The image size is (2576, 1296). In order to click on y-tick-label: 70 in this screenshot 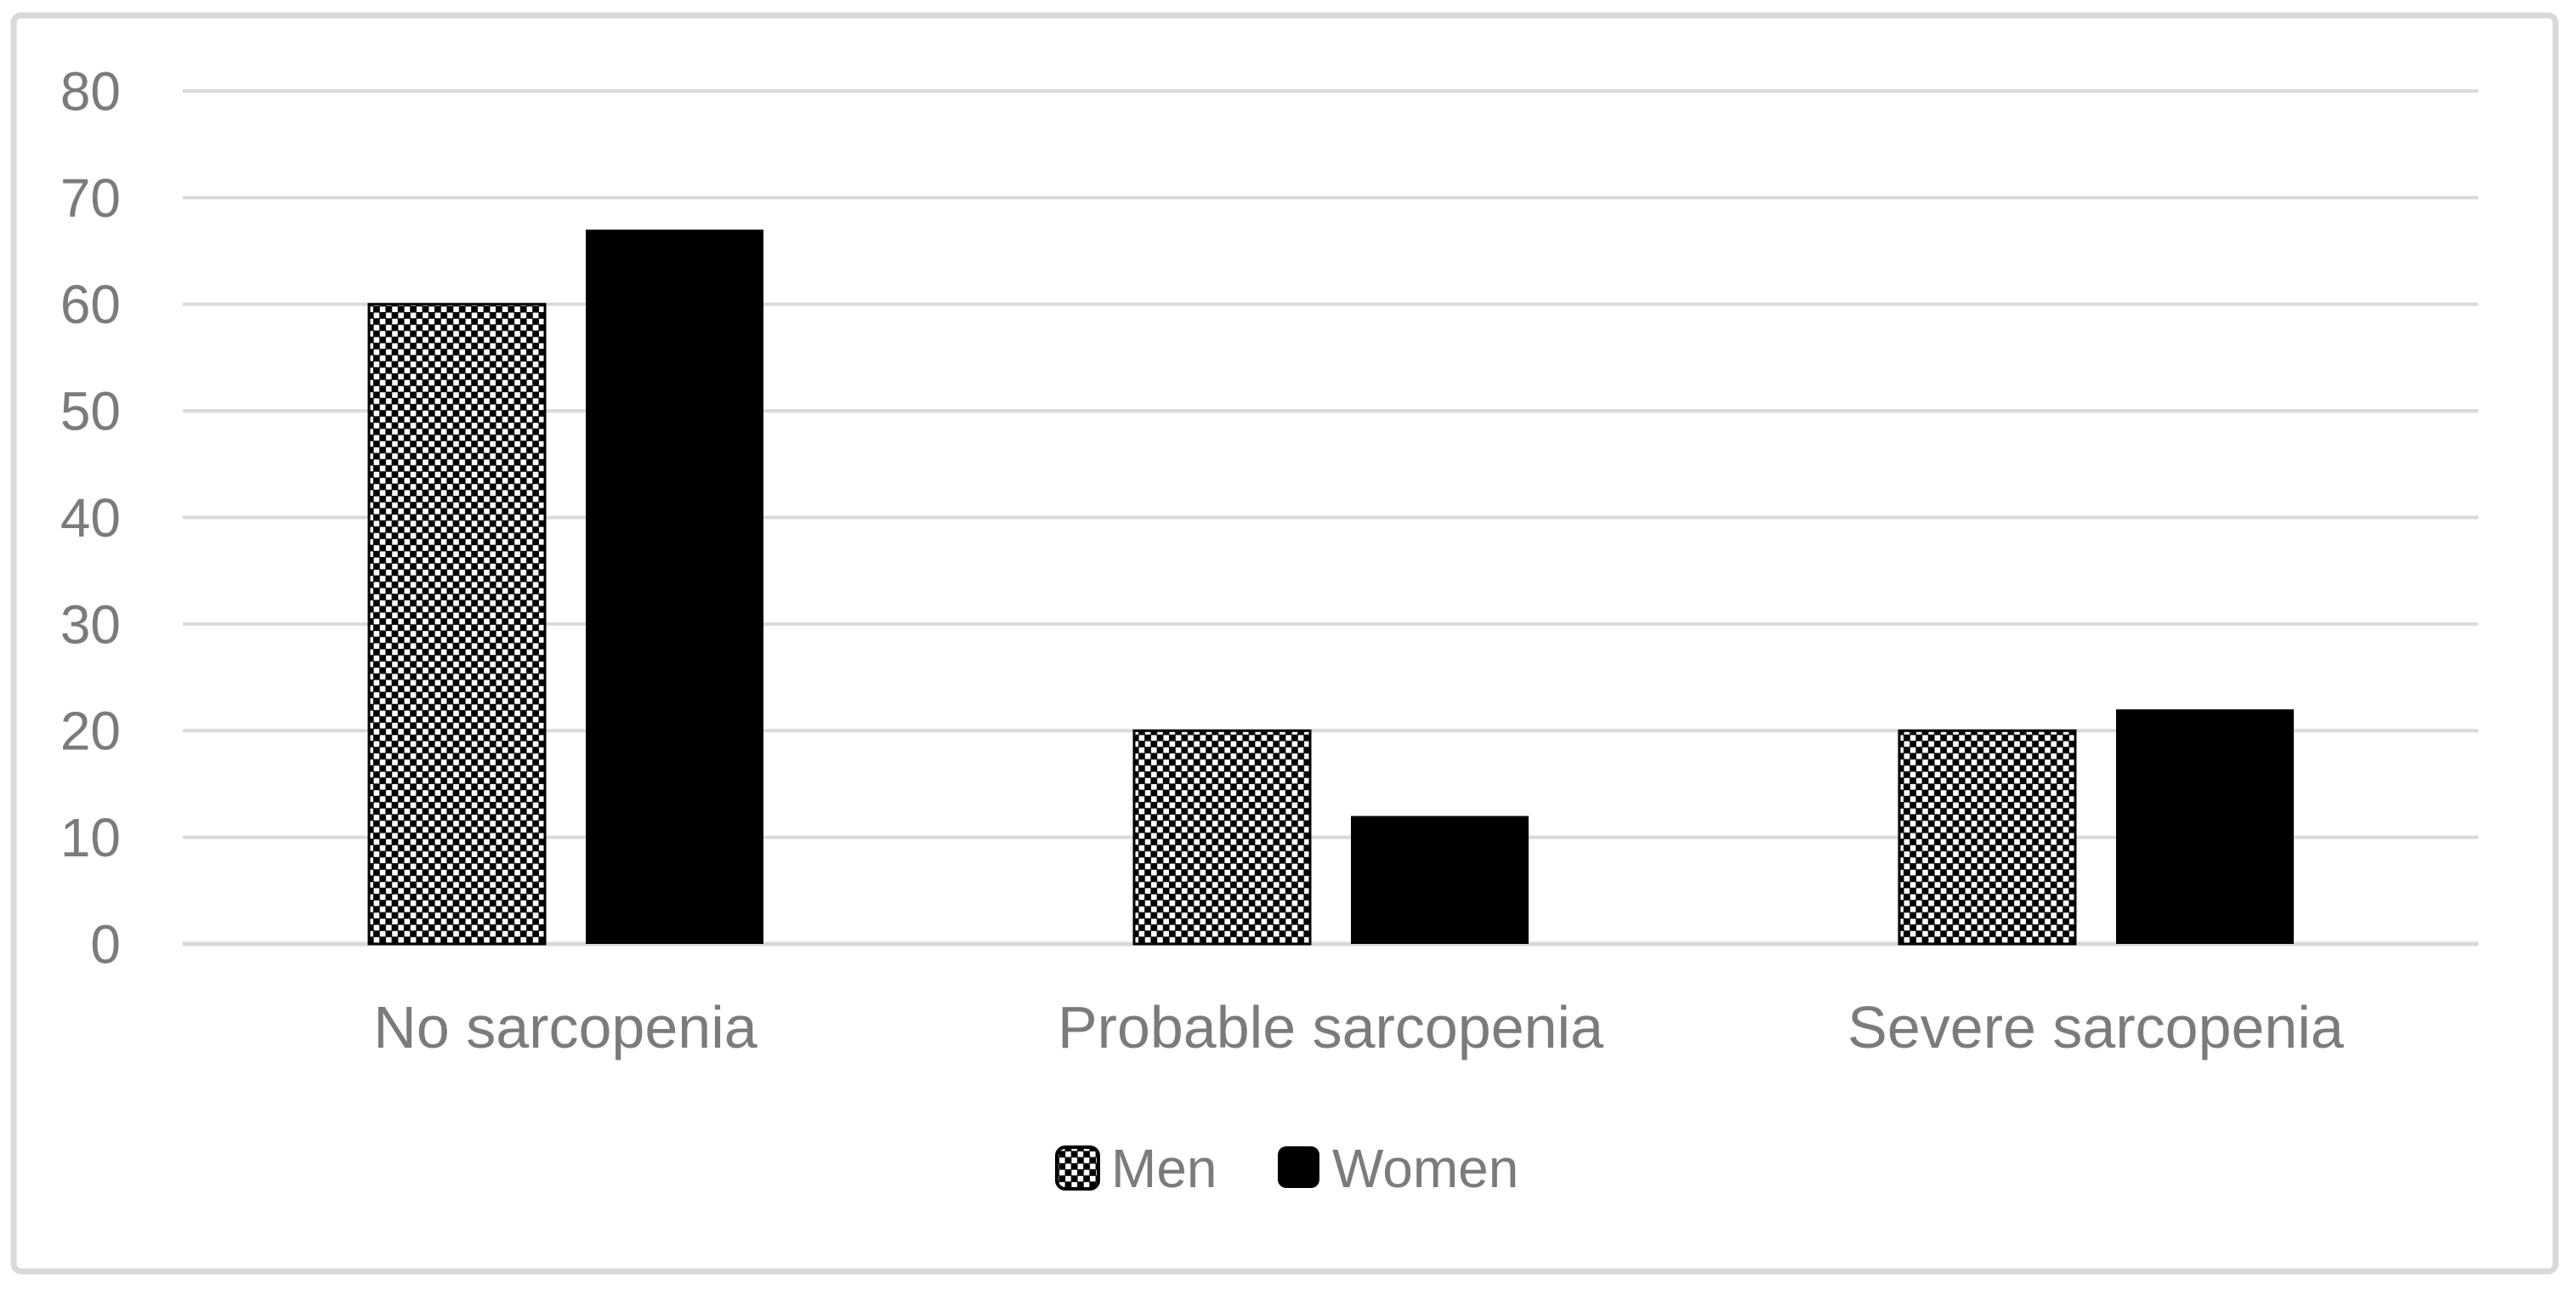, I will do `click(91, 198)`.